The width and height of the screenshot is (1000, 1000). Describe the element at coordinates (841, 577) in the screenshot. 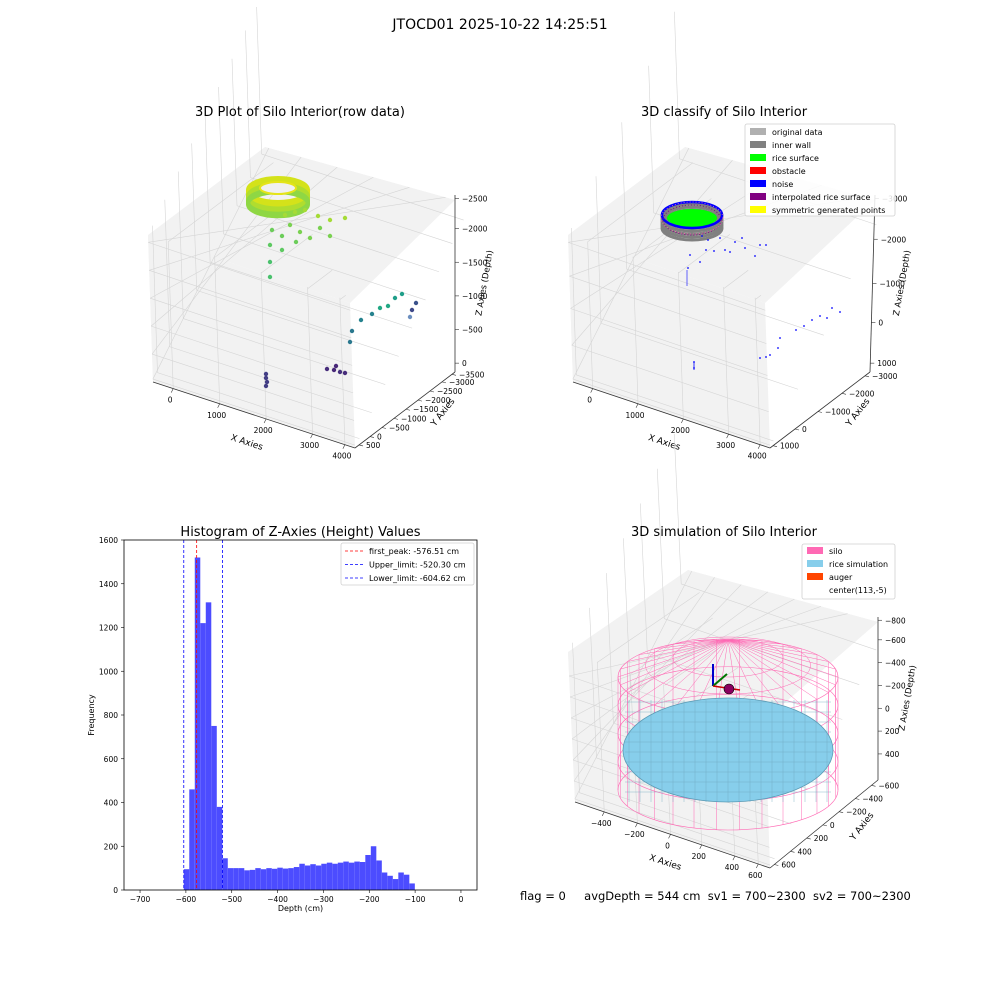

I see `legend-label: auger` at that location.